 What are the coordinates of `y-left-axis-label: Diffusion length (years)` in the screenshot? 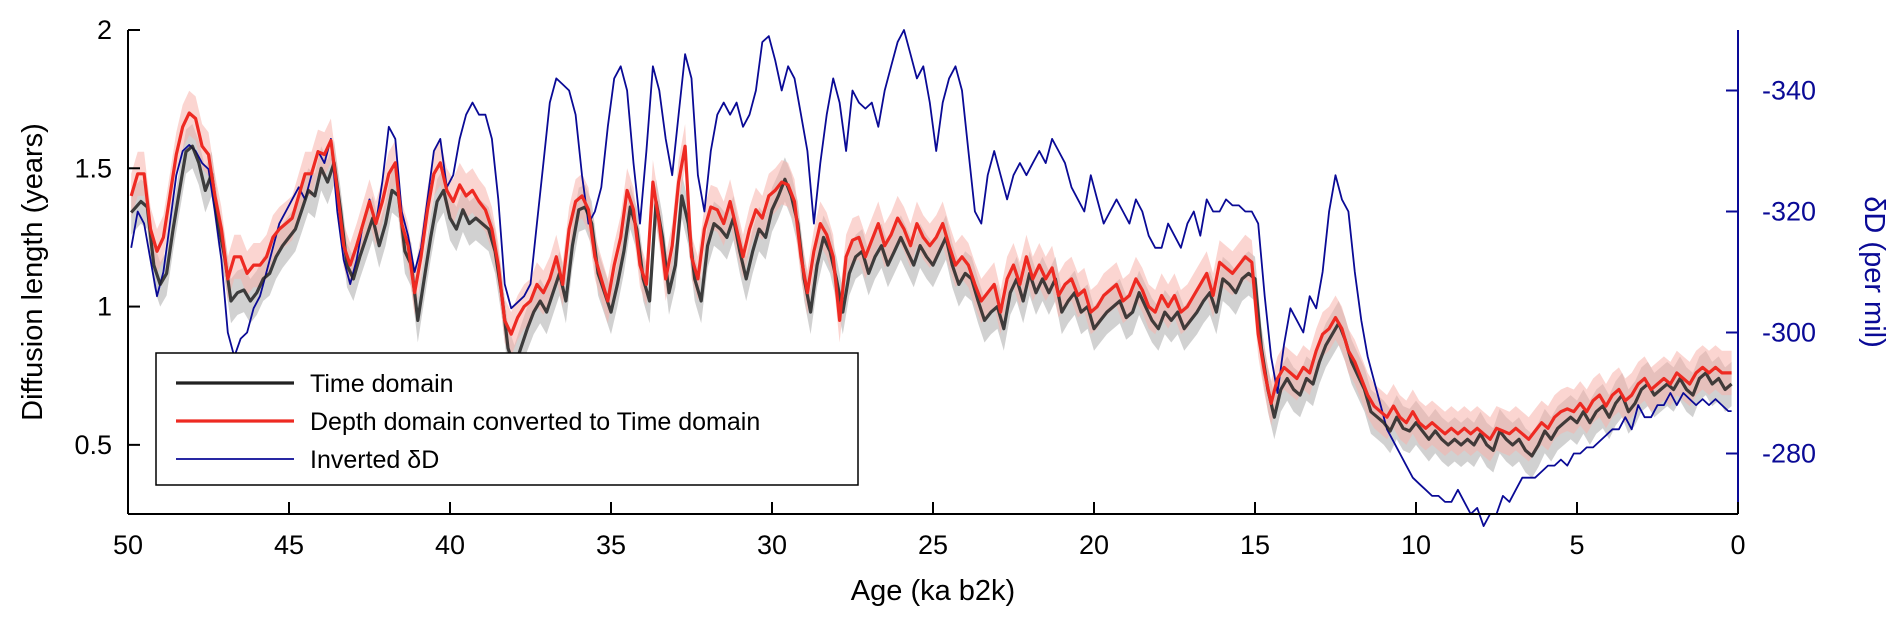 It's located at (33, 272).